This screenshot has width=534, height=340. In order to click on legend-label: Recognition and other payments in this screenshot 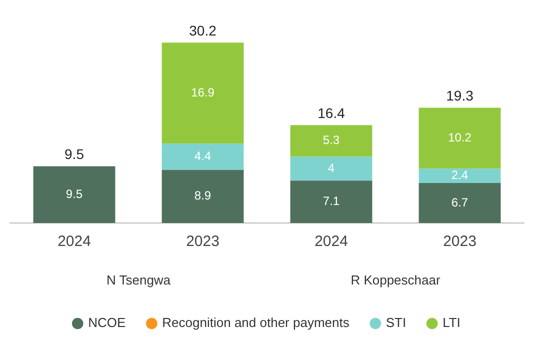, I will do `click(256, 322)`.